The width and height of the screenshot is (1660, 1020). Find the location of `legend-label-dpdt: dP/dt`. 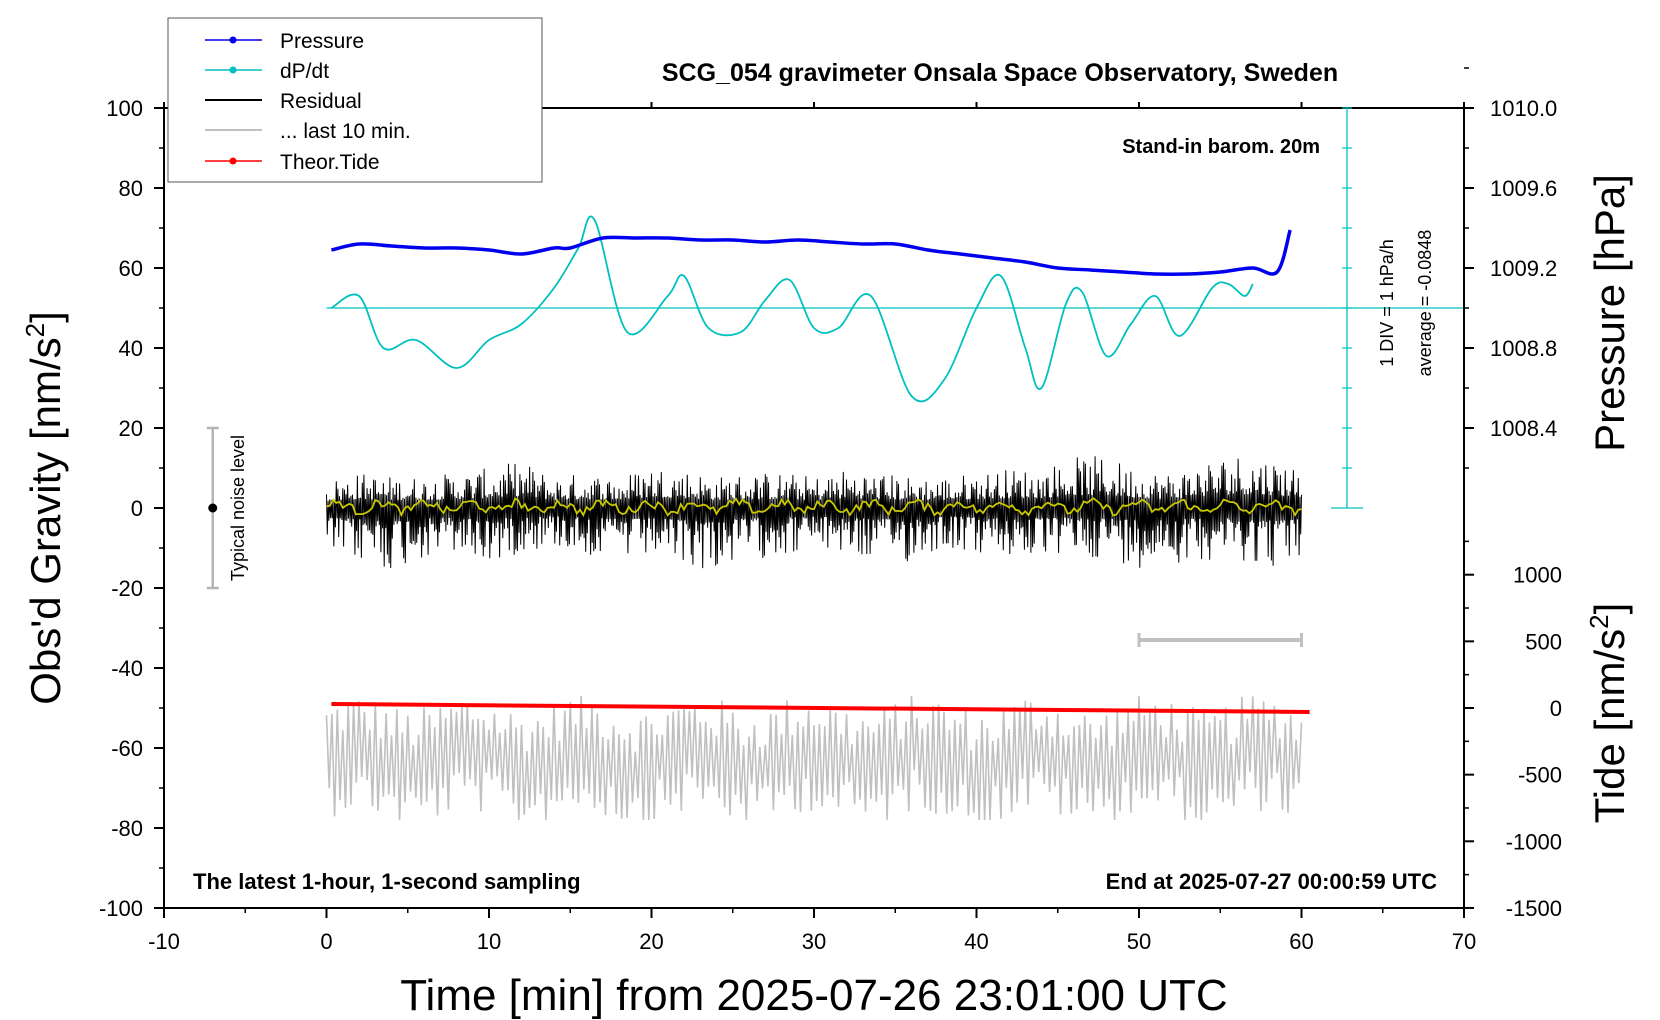

legend-label-dpdt: dP/dt is located at coordinates (304, 71).